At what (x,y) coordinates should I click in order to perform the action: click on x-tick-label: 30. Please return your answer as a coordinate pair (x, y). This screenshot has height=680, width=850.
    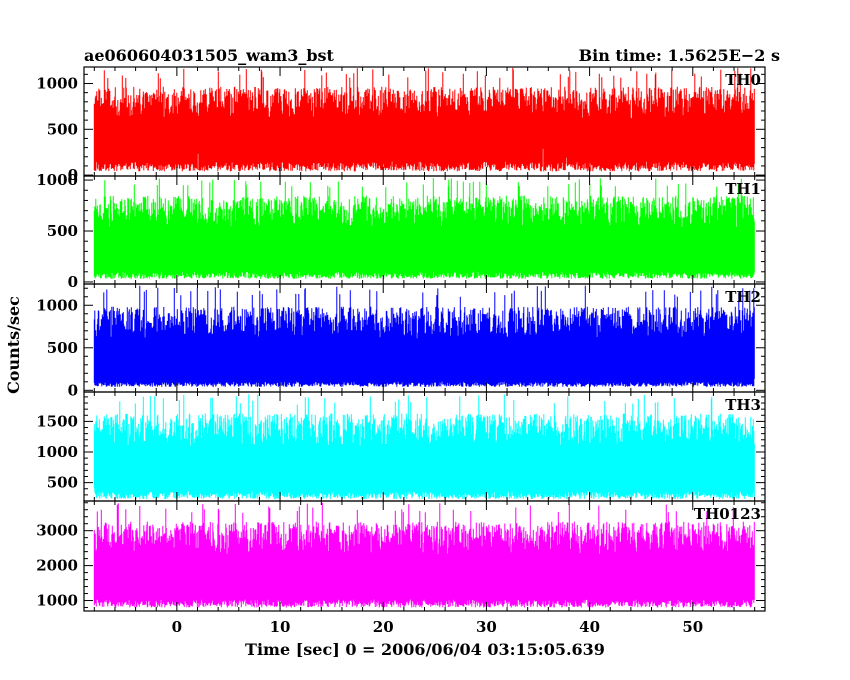
    Looking at the image, I should click on (486, 627).